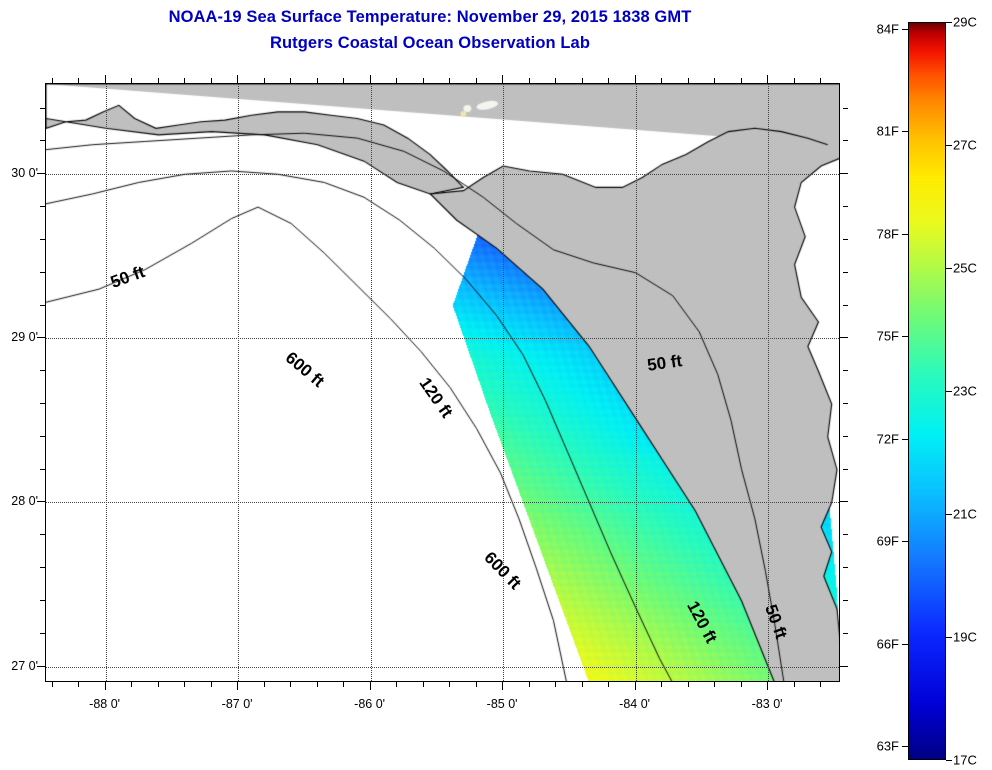 The height and width of the screenshot is (770, 992). What do you see at coordinates (502, 704) in the screenshot?
I see `x-axis-label: -85 0'` at bounding box center [502, 704].